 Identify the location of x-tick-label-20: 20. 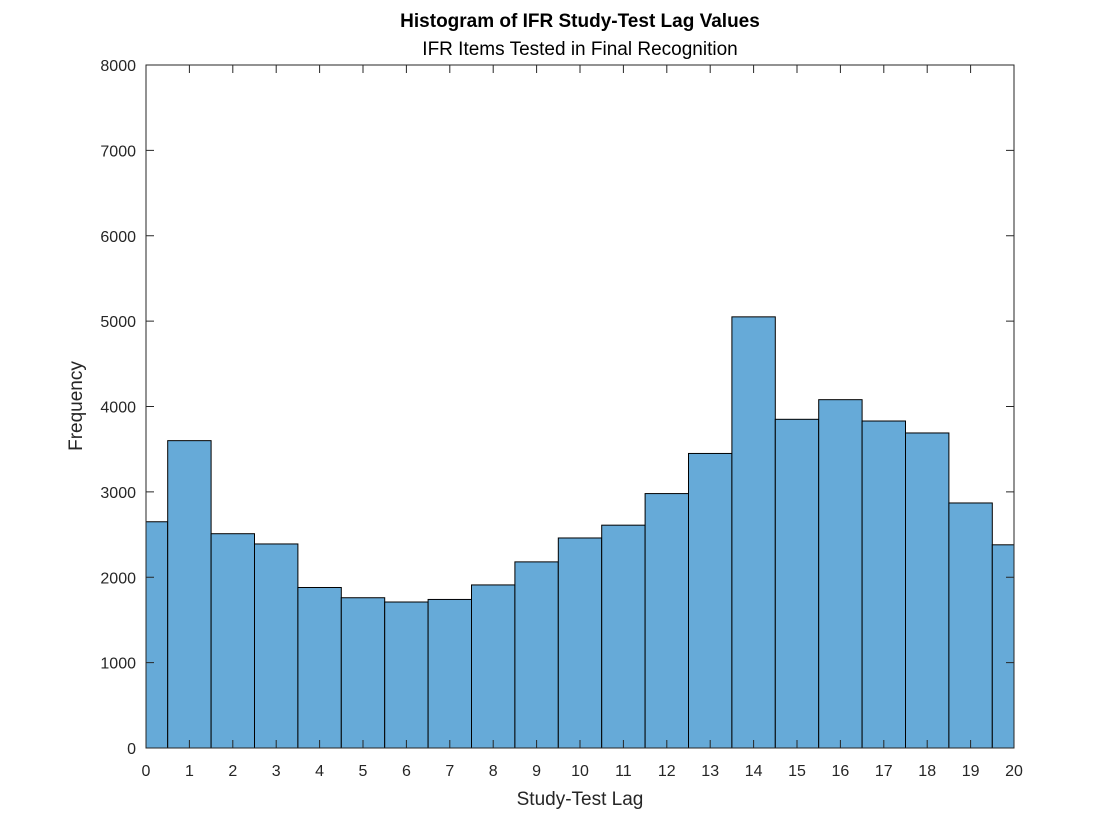
(1014, 771).